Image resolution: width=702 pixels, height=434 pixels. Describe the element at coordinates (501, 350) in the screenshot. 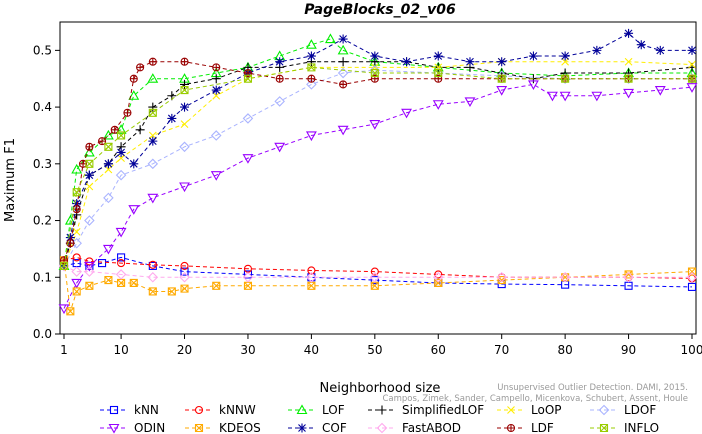

I see `x-tick-label: 70` at that location.